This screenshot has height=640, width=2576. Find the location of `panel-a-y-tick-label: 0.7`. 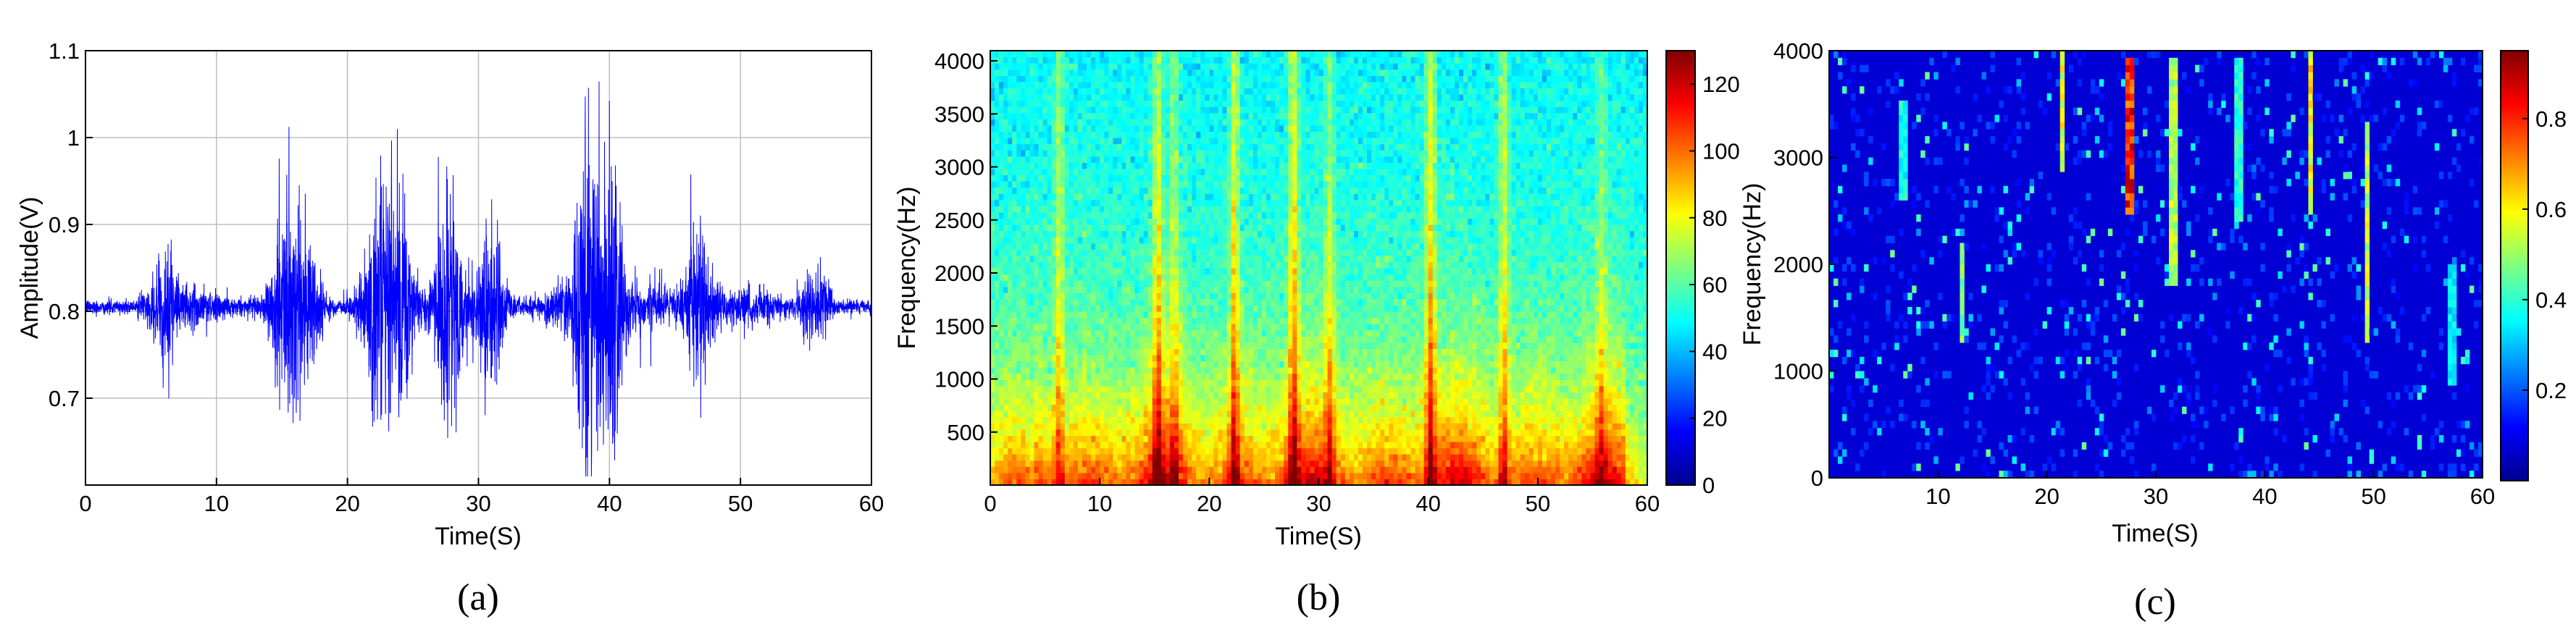

panel-a-y-tick-label: 0.7 is located at coordinates (64, 398).